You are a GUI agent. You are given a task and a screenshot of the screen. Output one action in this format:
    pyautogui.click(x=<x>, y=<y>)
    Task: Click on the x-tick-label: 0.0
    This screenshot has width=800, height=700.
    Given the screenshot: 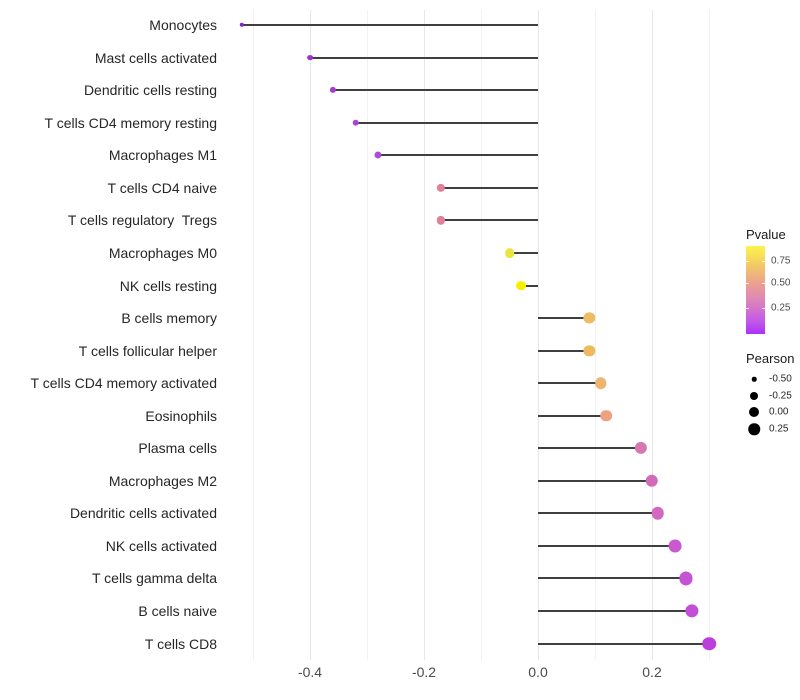 What is the action you would take?
    pyautogui.click(x=538, y=672)
    